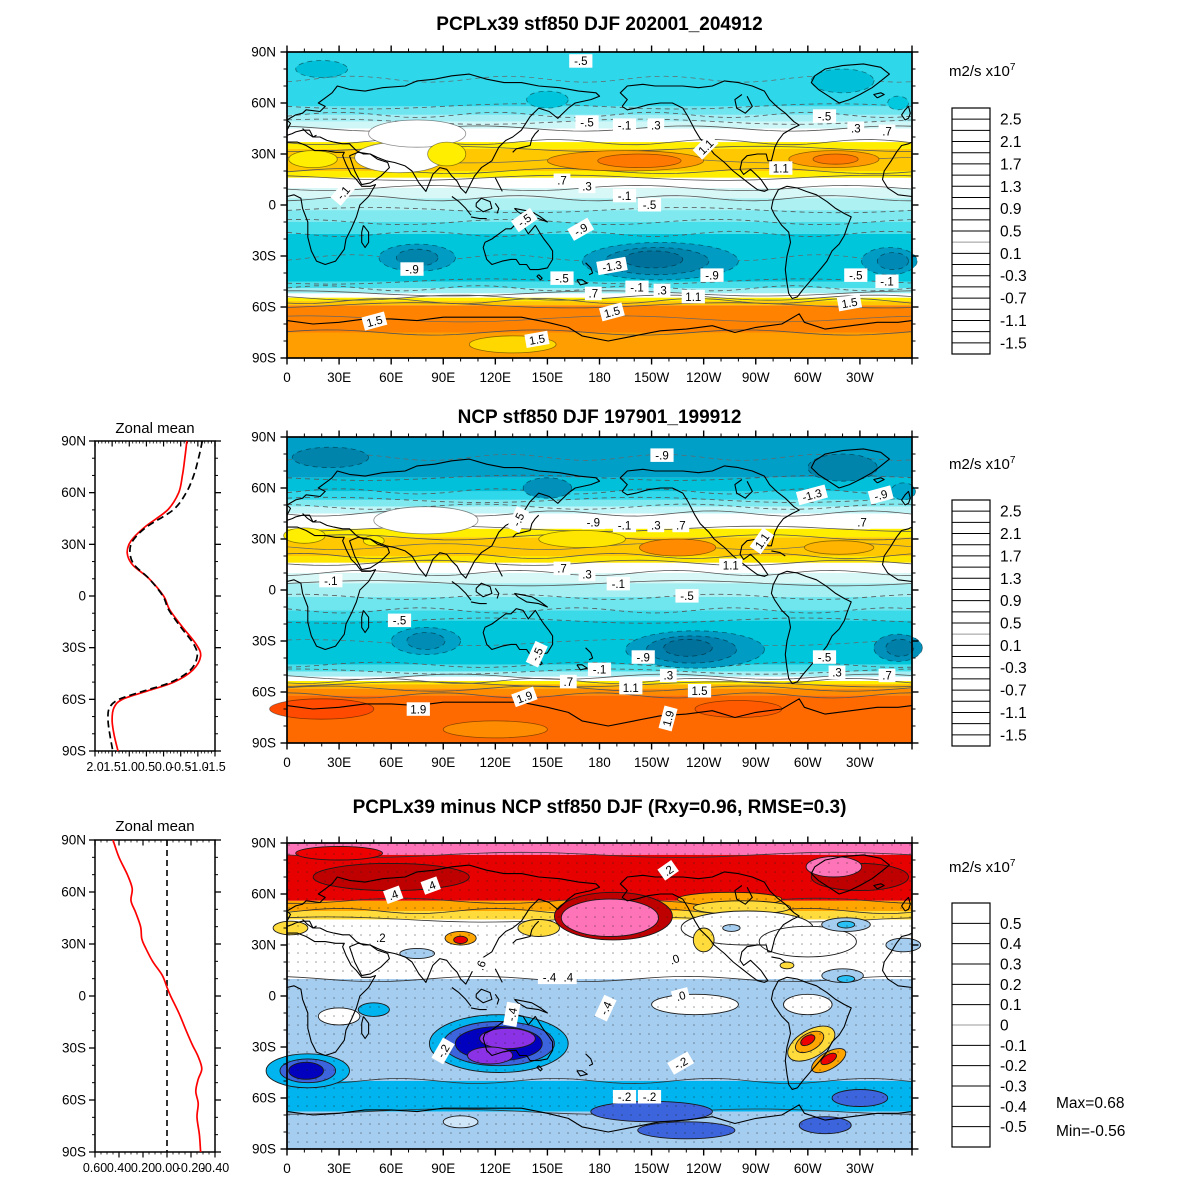 This screenshot has height=1200, width=1200. Describe the element at coordinates (1011, 601) in the screenshot. I see `svg-text: 0.9` at that location.